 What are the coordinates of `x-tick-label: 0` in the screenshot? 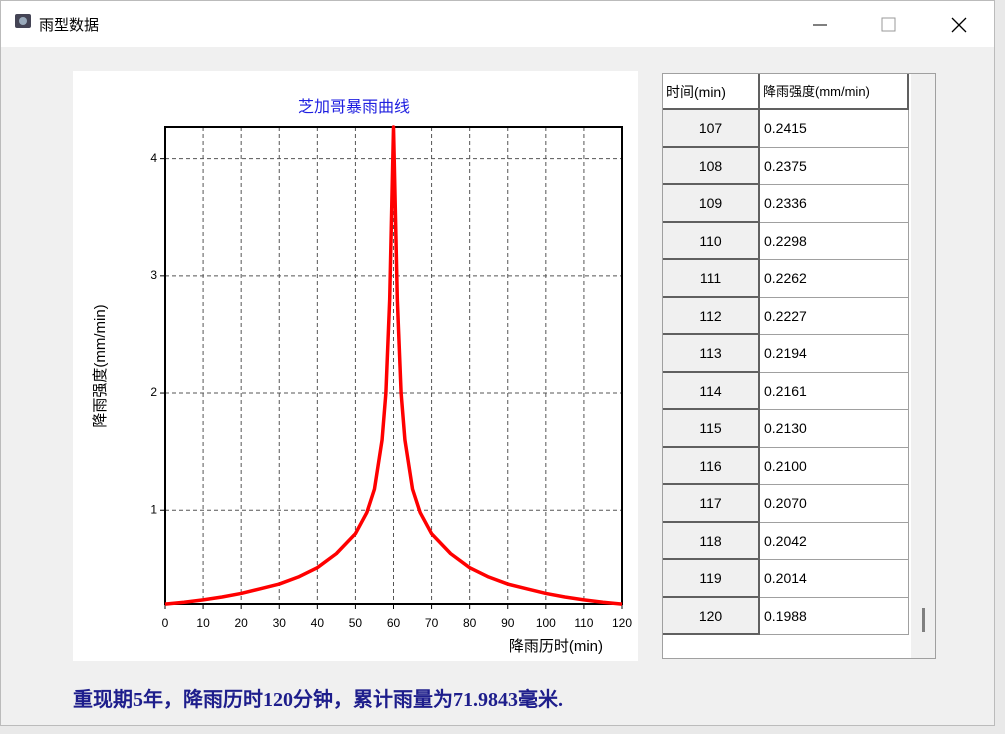 It's located at (165, 623).